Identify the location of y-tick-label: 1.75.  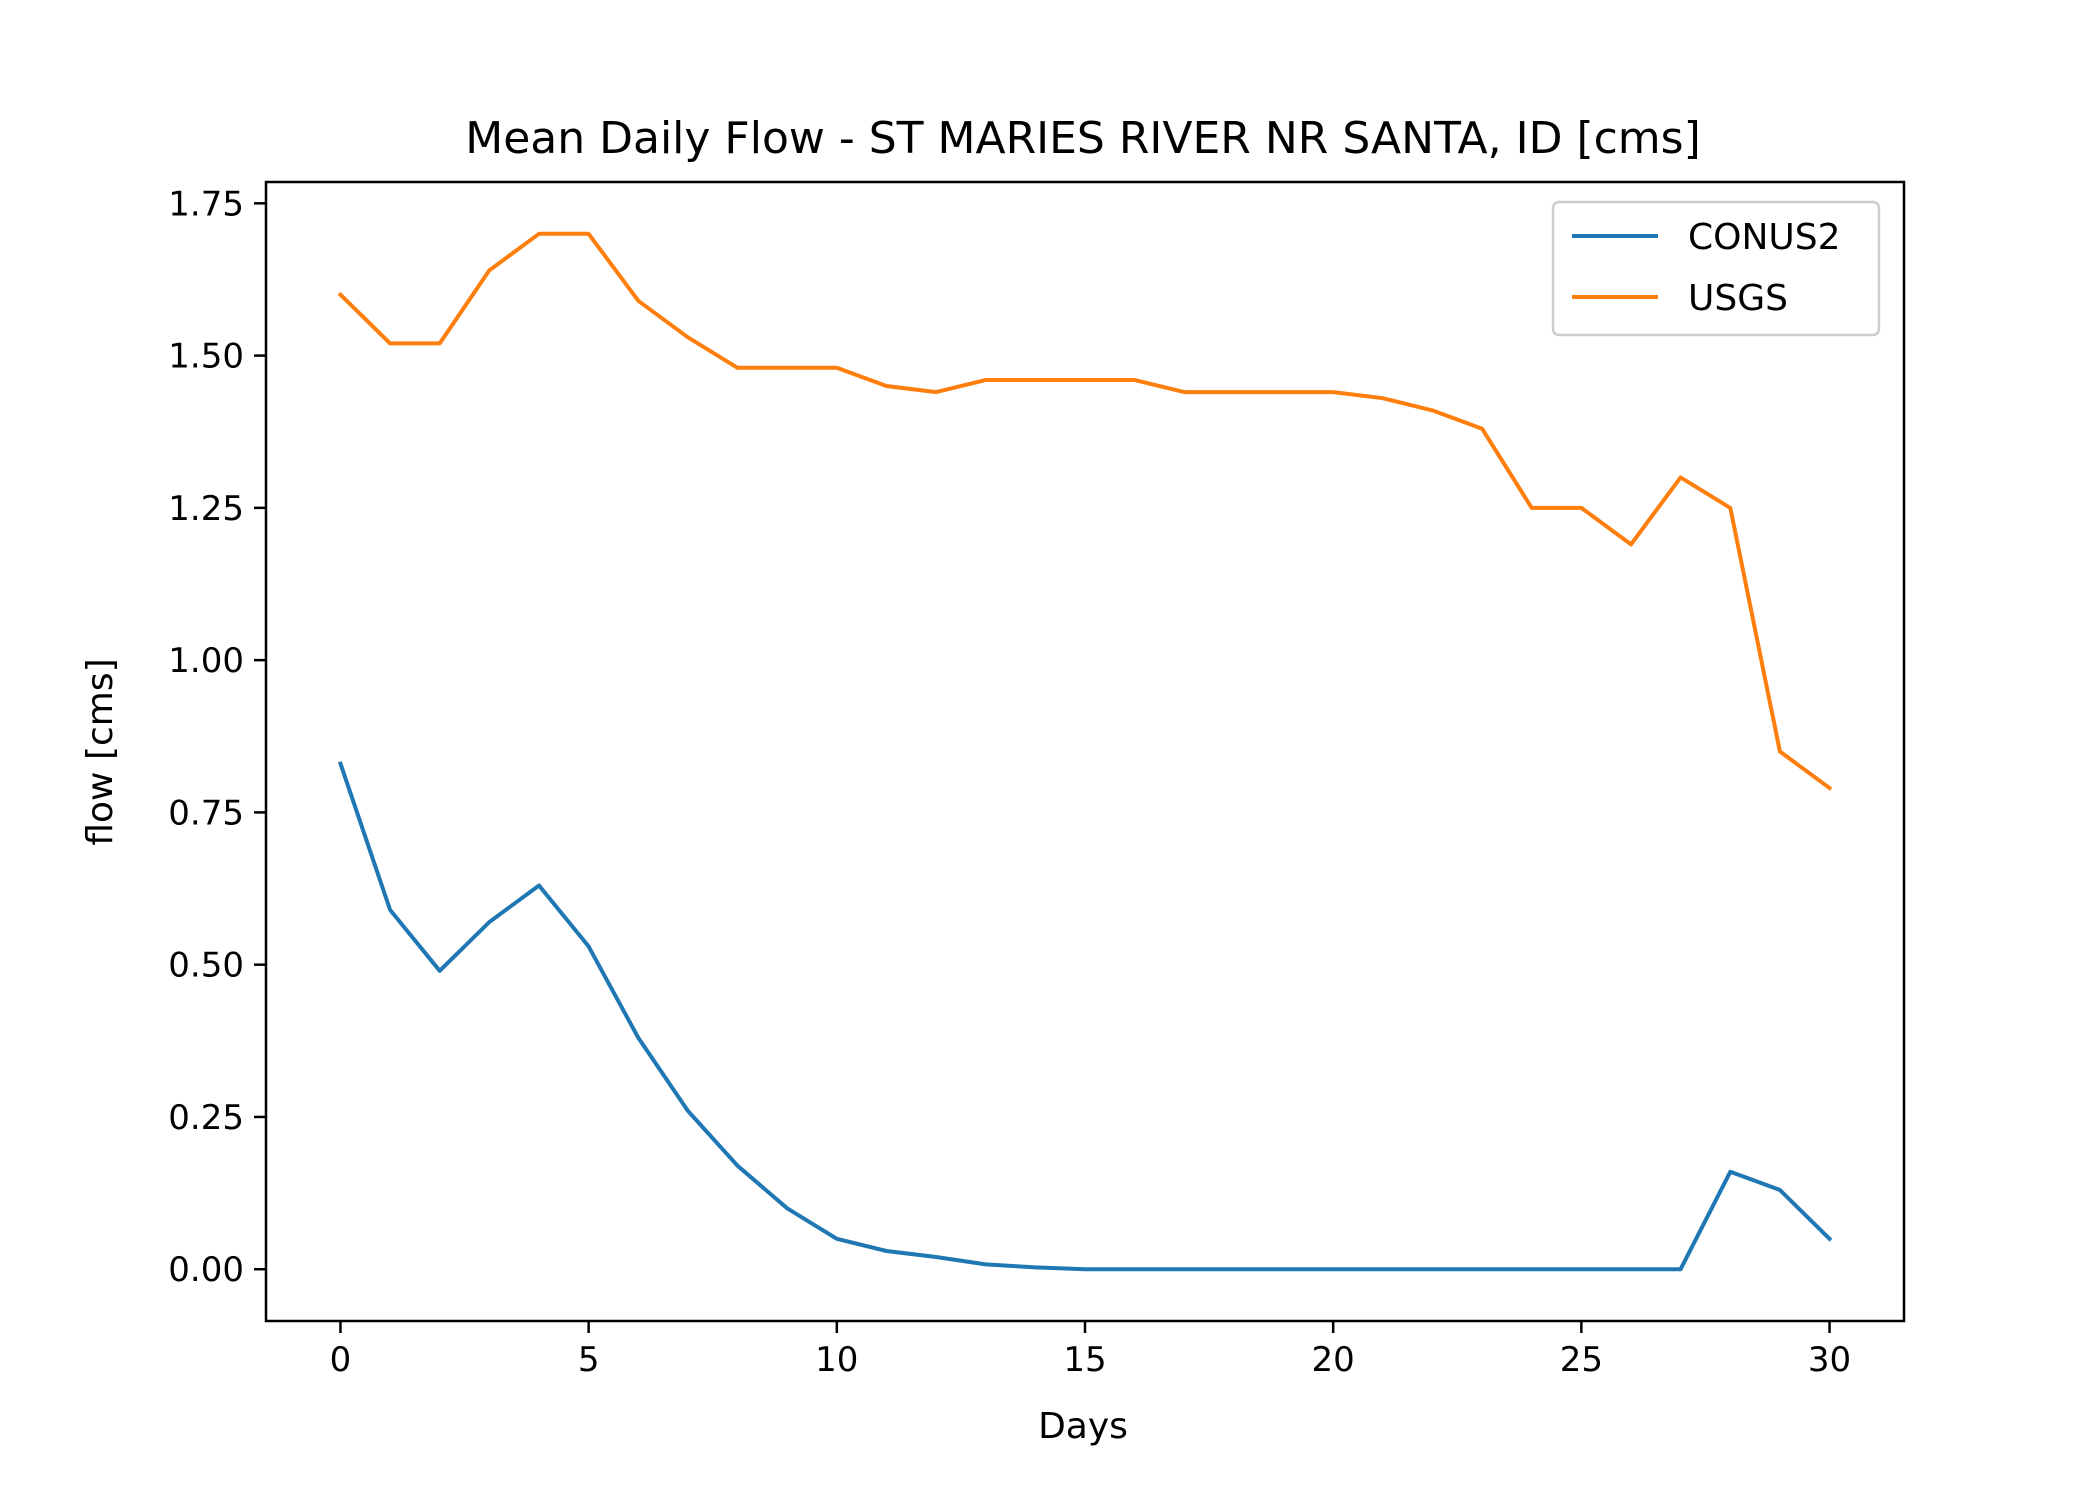
(206, 204).